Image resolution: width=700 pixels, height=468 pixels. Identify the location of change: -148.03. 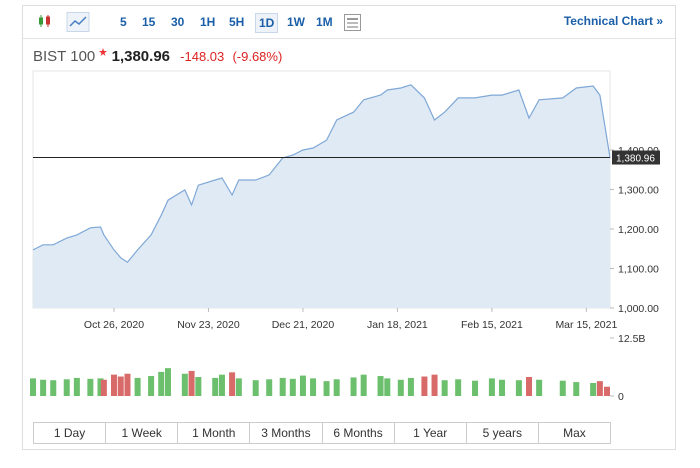
(202, 56).